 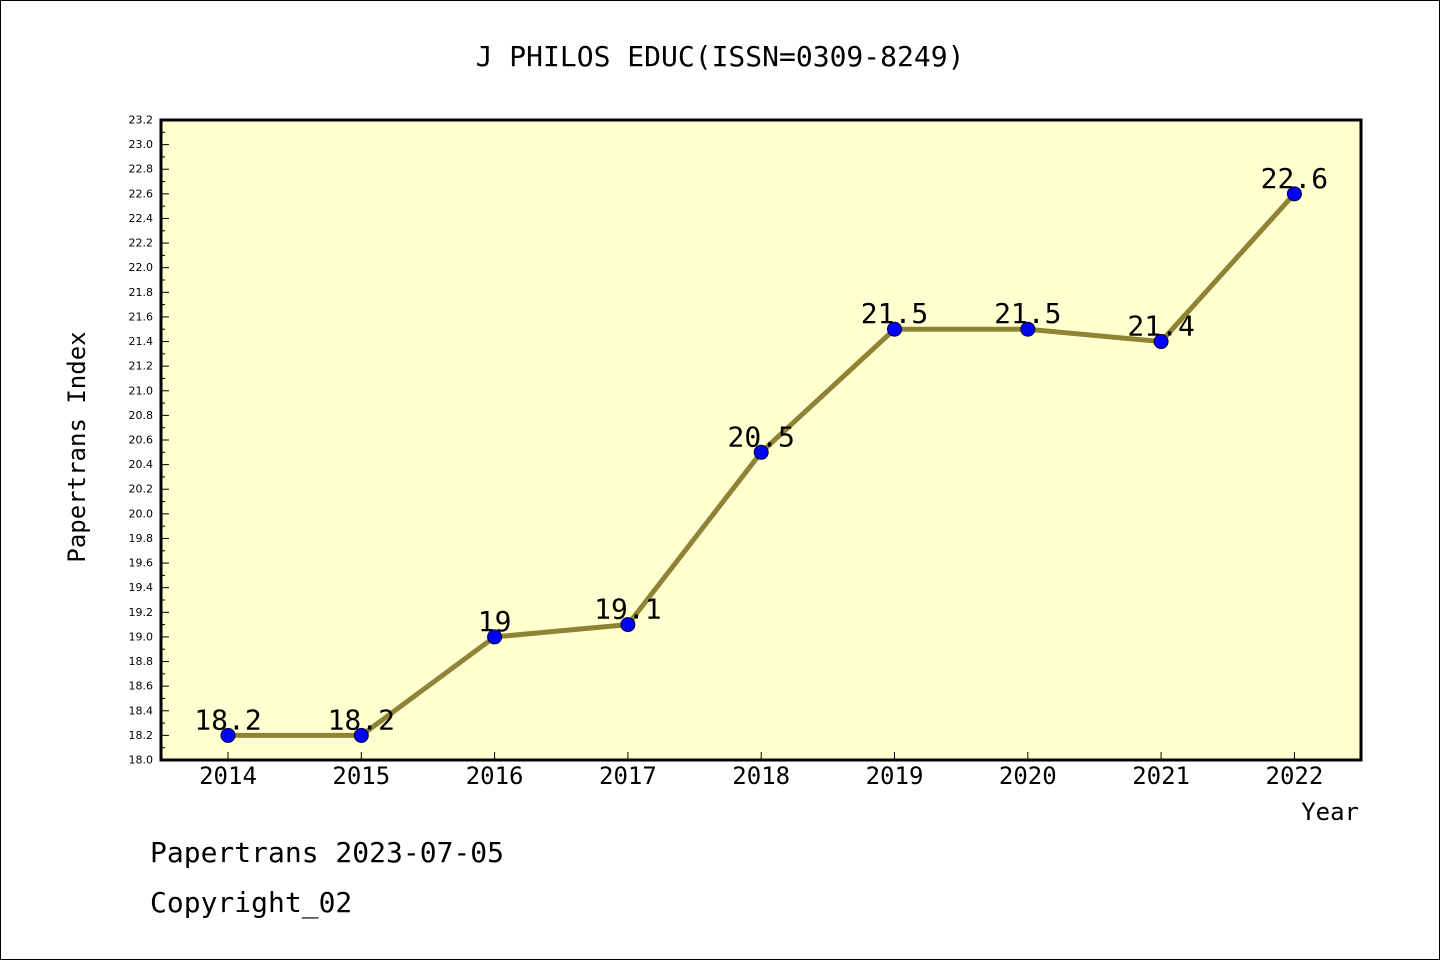 What do you see at coordinates (141, 710) in the screenshot?
I see `y-tick-label: 18.4` at bounding box center [141, 710].